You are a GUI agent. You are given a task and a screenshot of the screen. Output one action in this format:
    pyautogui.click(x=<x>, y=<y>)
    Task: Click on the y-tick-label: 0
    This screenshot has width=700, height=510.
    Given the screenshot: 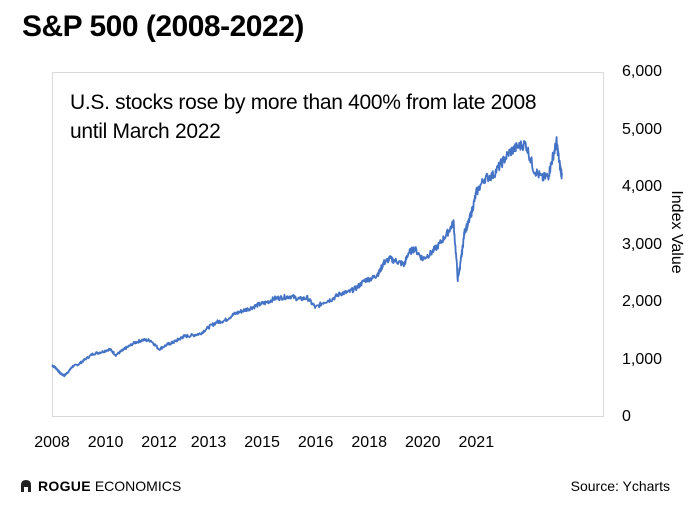 What is the action you would take?
    pyautogui.click(x=626, y=416)
    